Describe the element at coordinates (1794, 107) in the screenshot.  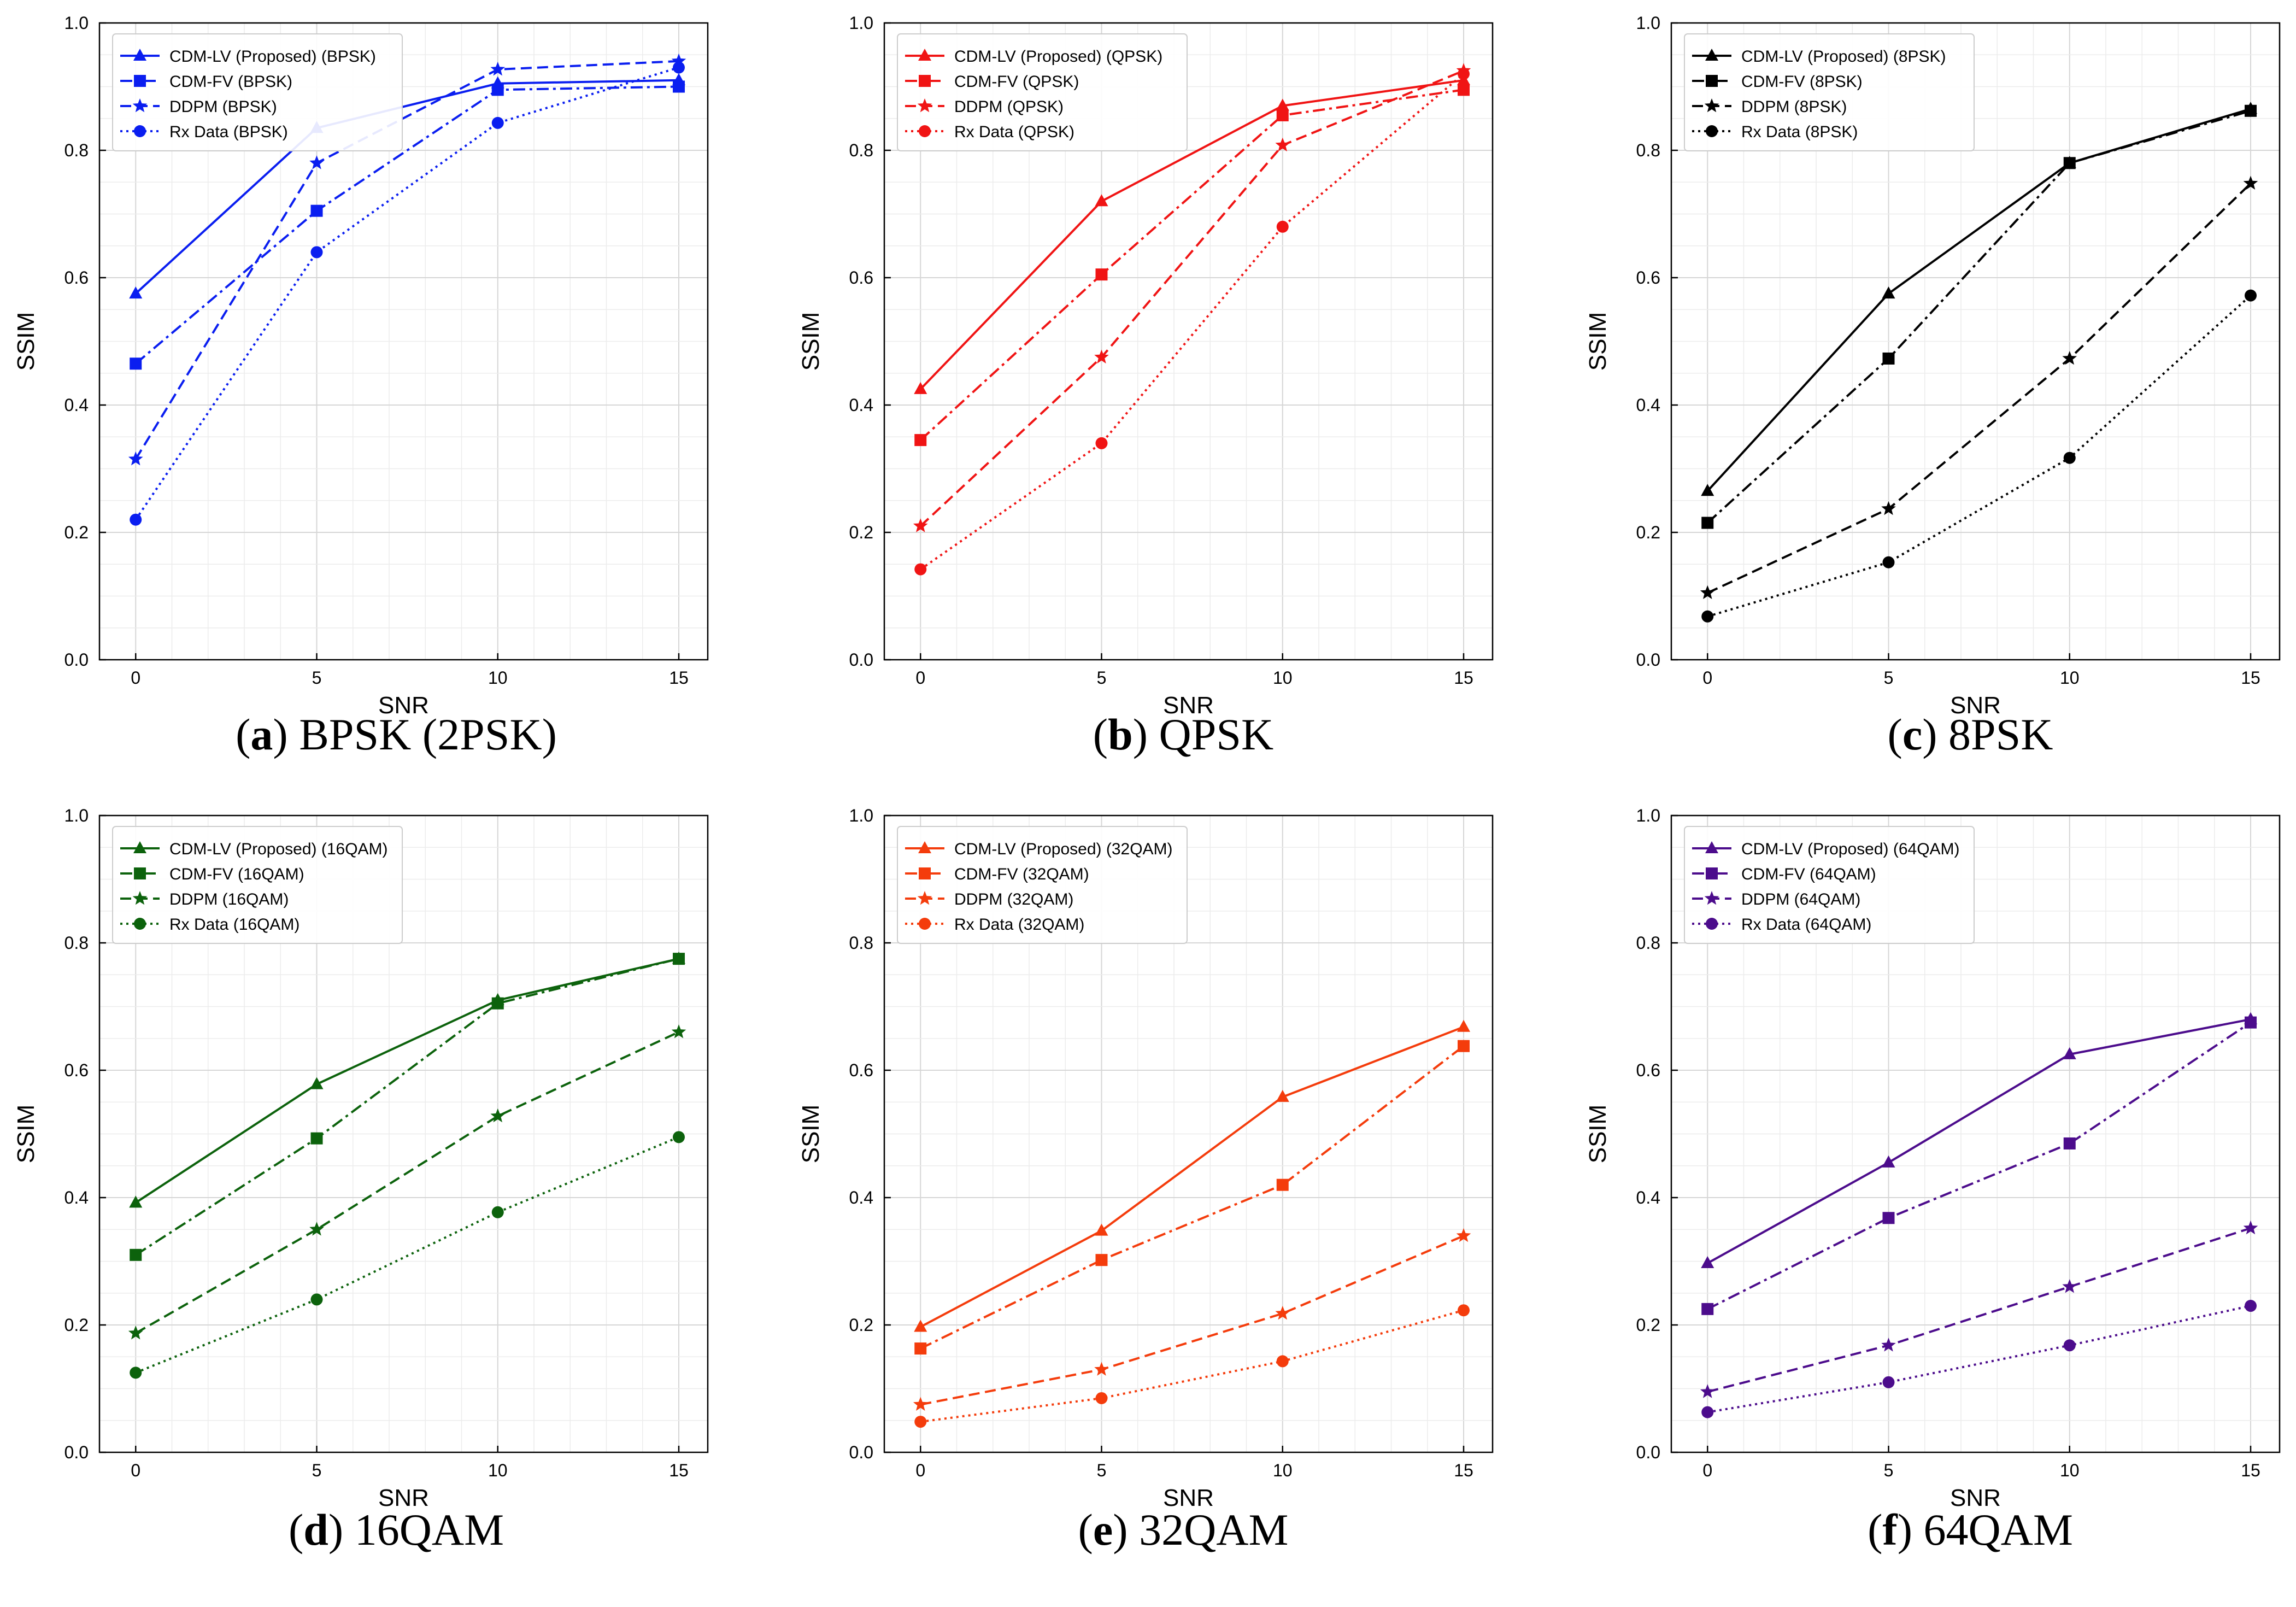
I see `legend-label: DDPM (8PSK)` at that location.